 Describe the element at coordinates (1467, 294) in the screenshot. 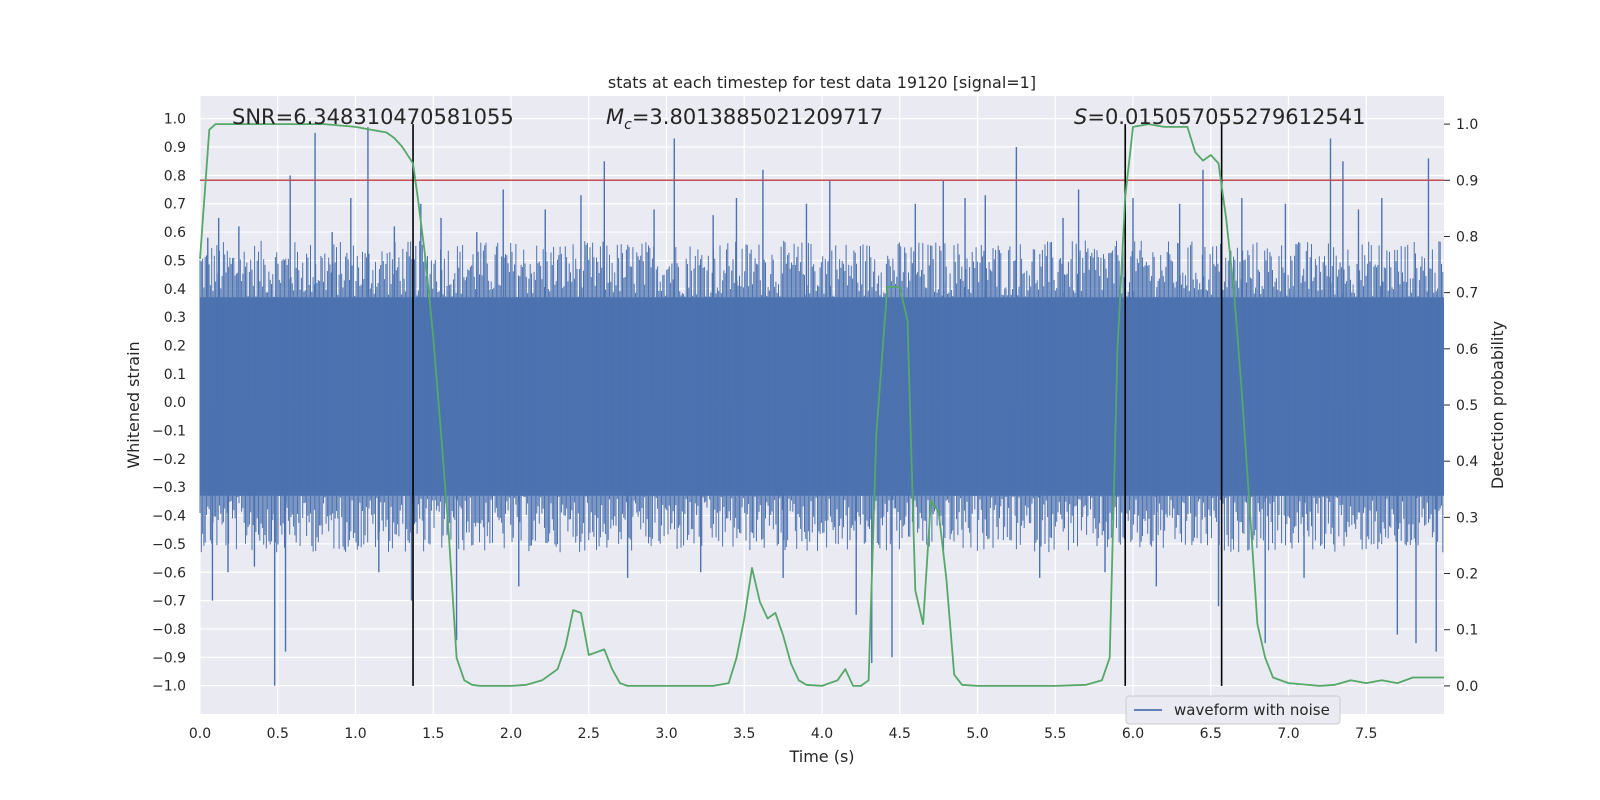

I see `y-tick-label-right: 0.7` at that location.